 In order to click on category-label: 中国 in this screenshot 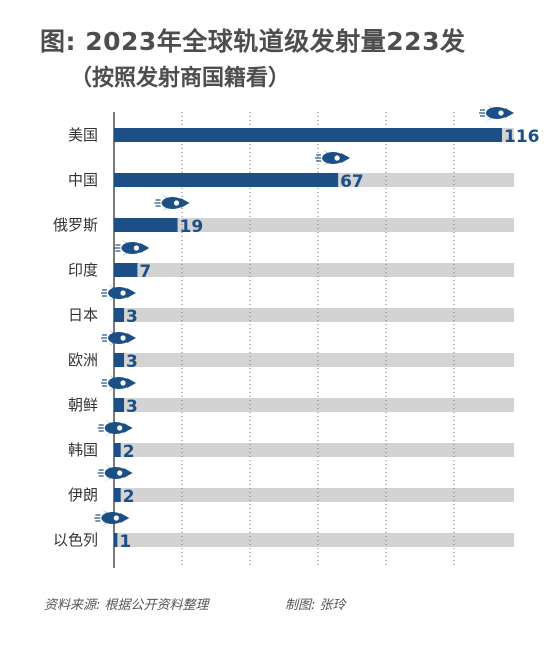, I will do `click(83, 180)`.